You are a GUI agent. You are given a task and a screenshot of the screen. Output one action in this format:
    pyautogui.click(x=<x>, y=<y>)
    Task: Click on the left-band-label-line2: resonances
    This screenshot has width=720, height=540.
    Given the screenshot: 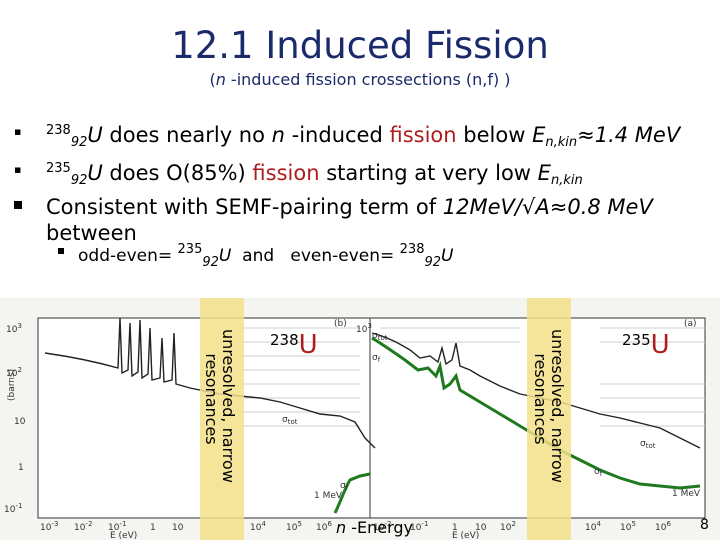 What is the action you would take?
    pyautogui.click(x=211, y=399)
    